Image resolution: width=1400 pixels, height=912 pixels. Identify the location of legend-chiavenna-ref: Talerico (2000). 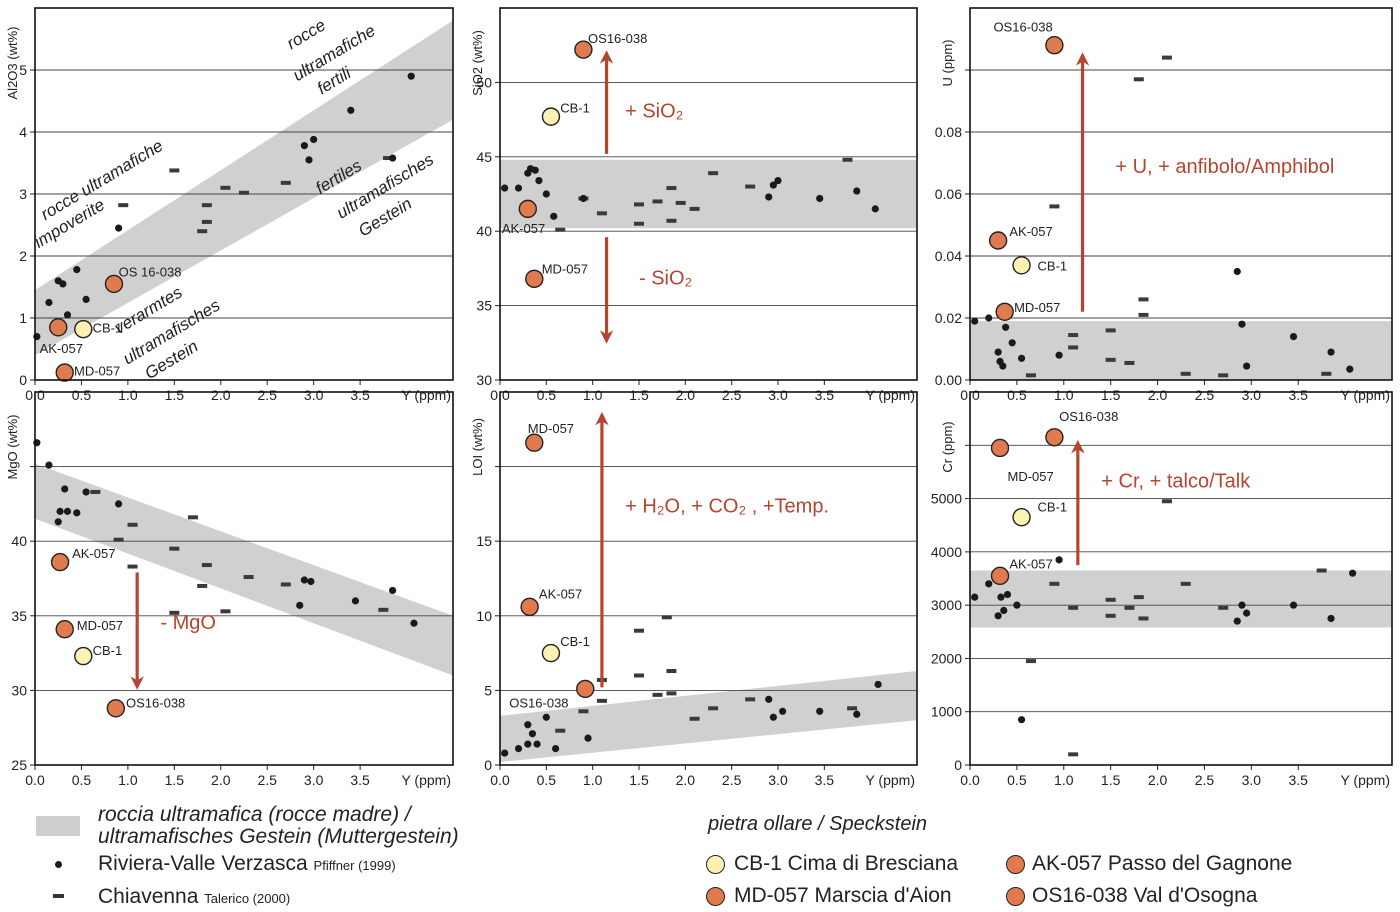
(247, 898).